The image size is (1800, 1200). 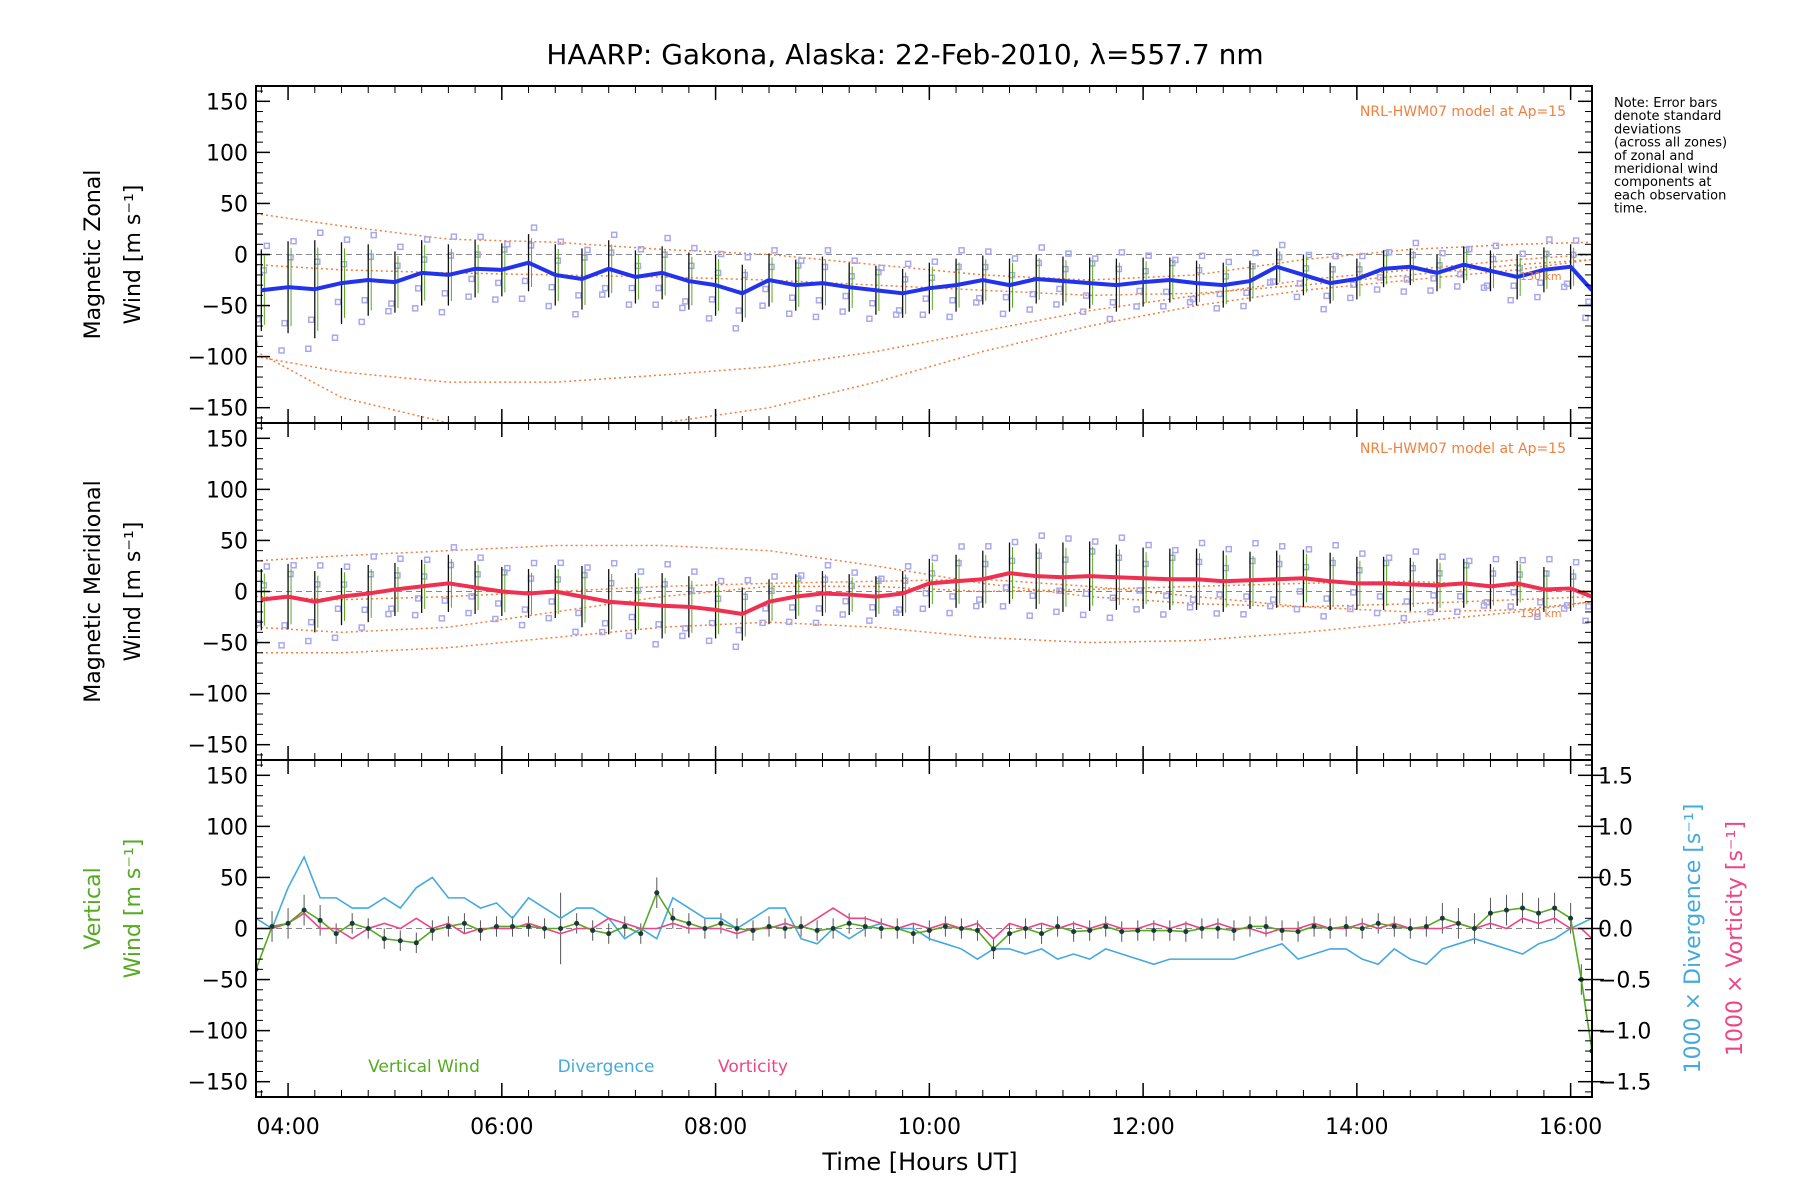 I want to click on y-axis-title-line1: Magnetic Meridional, so click(x=93, y=591).